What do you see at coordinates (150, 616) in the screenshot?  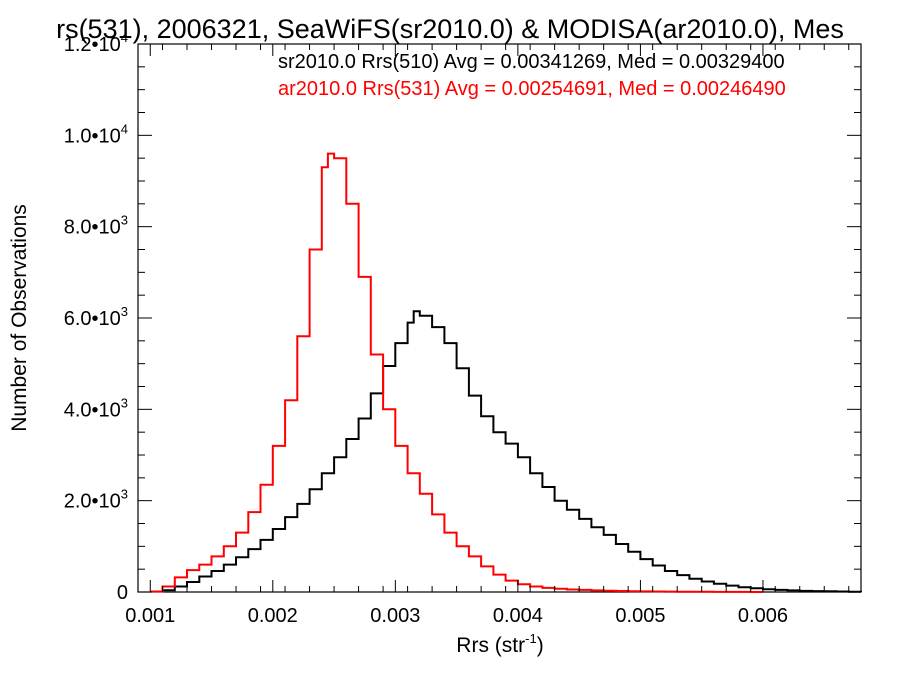 I see `x-tick-label-0: 0.001` at bounding box center [150, 616].